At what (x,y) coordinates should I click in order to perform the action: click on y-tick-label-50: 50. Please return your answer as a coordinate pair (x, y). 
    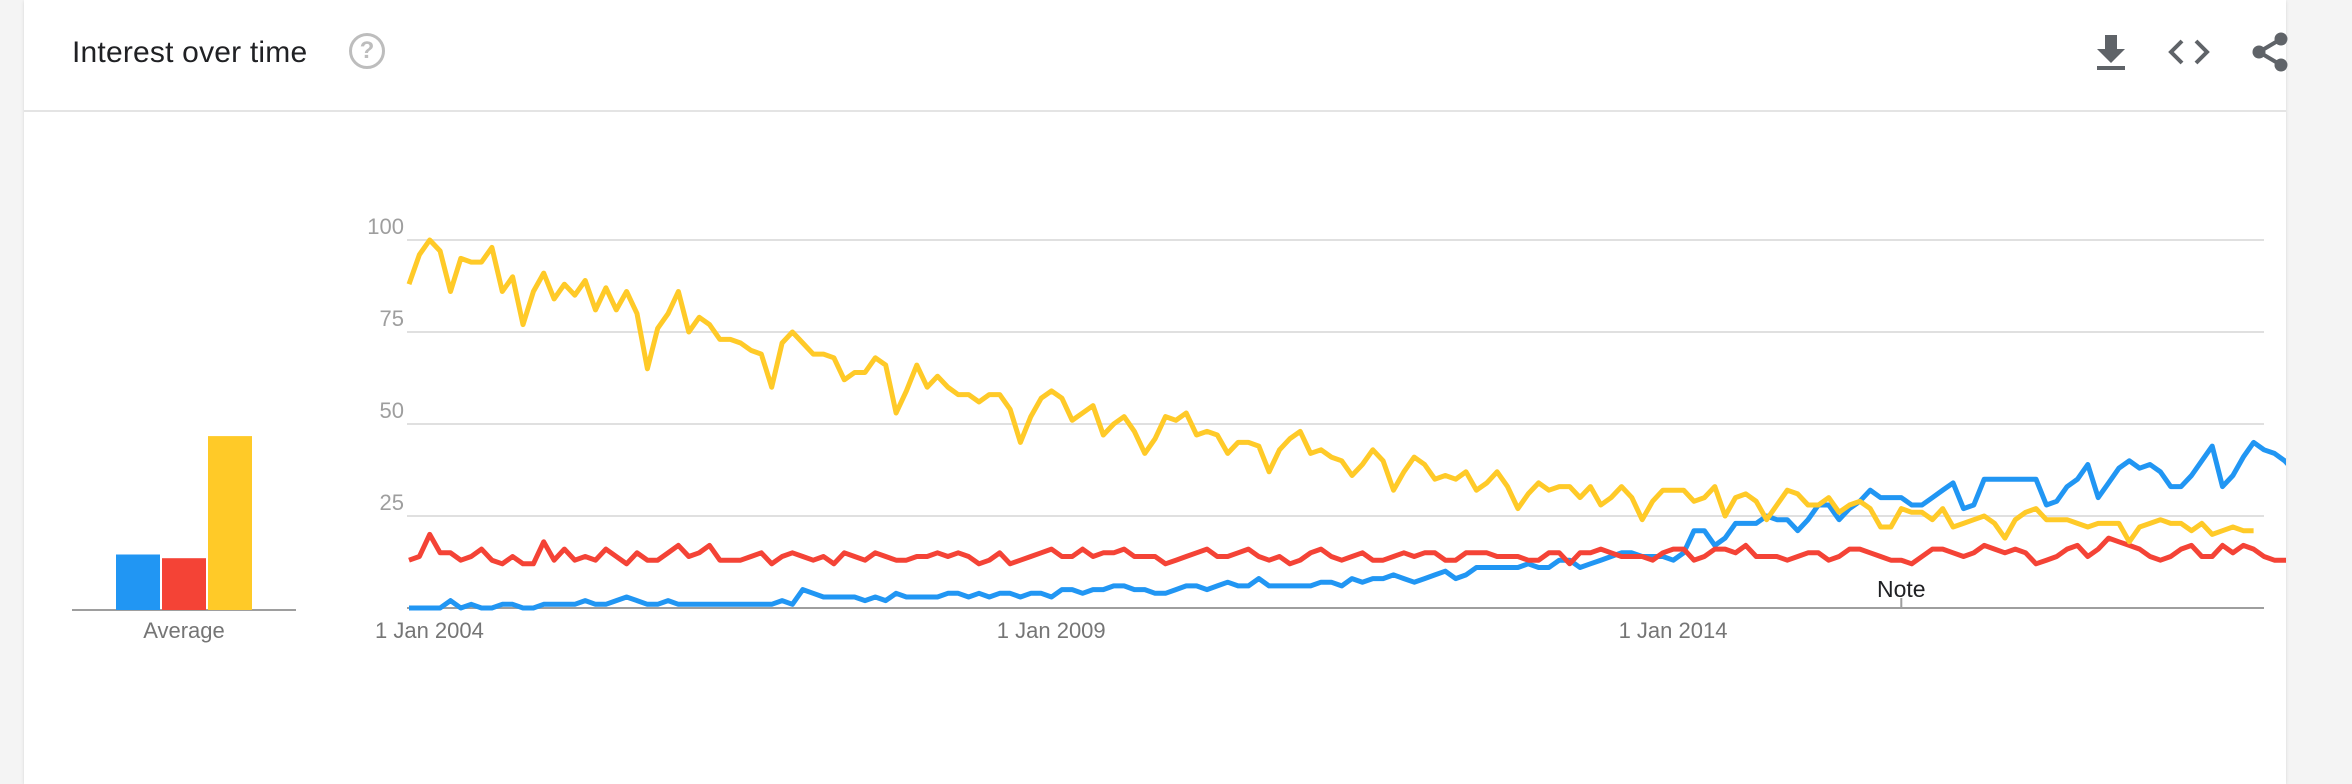
    Looking at the image, I should click on (392, 410).